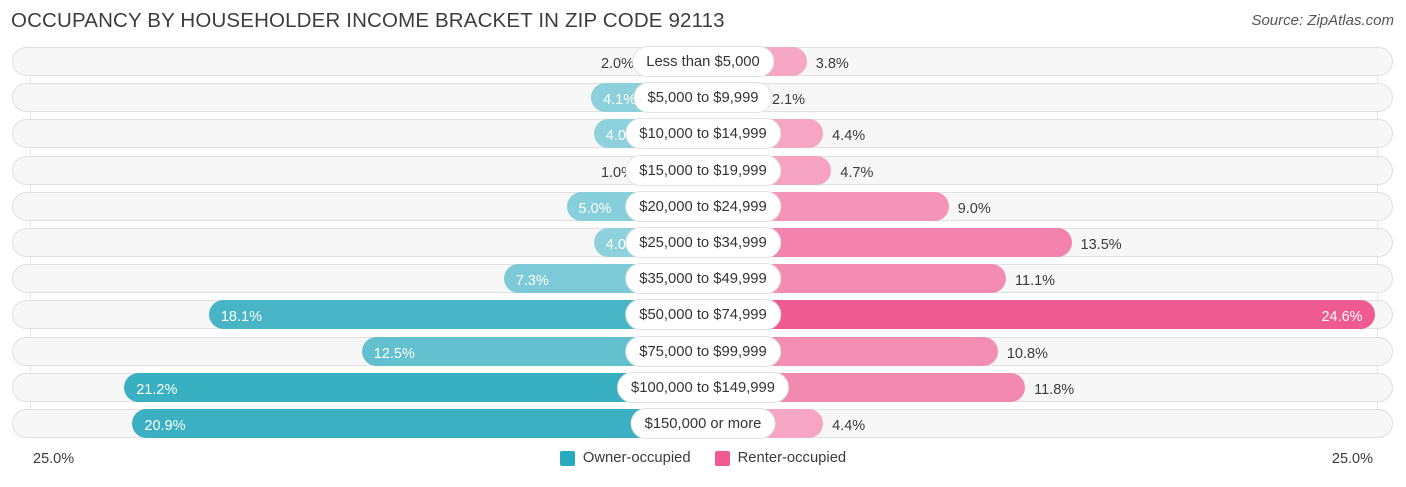  Describe the element at coordinates (832, 64) in the screenshot. I see `bar-value-renter-occupied: 3.8%` at that location.